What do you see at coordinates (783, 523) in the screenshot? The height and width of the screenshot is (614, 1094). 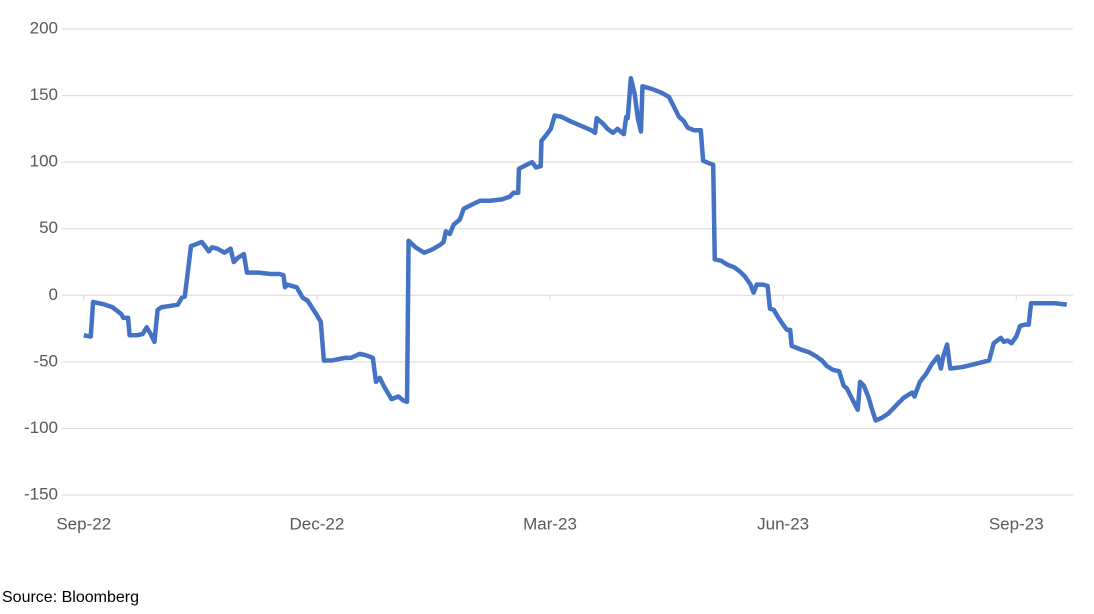 I see `x-tick-label: Jun-23` at bounding box center [783, 523].